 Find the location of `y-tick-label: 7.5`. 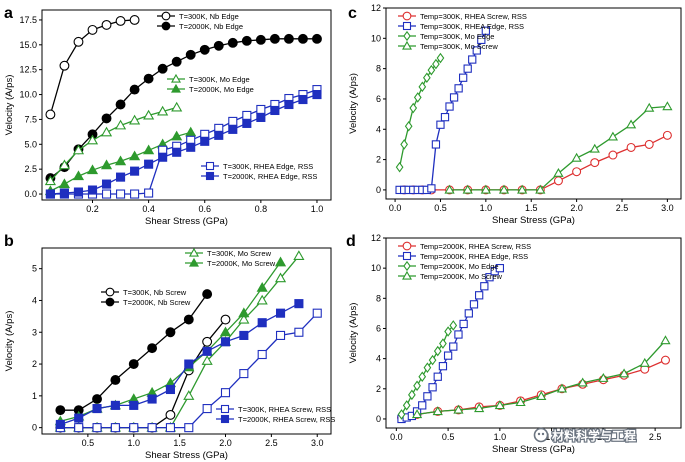

y-tick-label: 7.5 is located at coordinates (30, 119).